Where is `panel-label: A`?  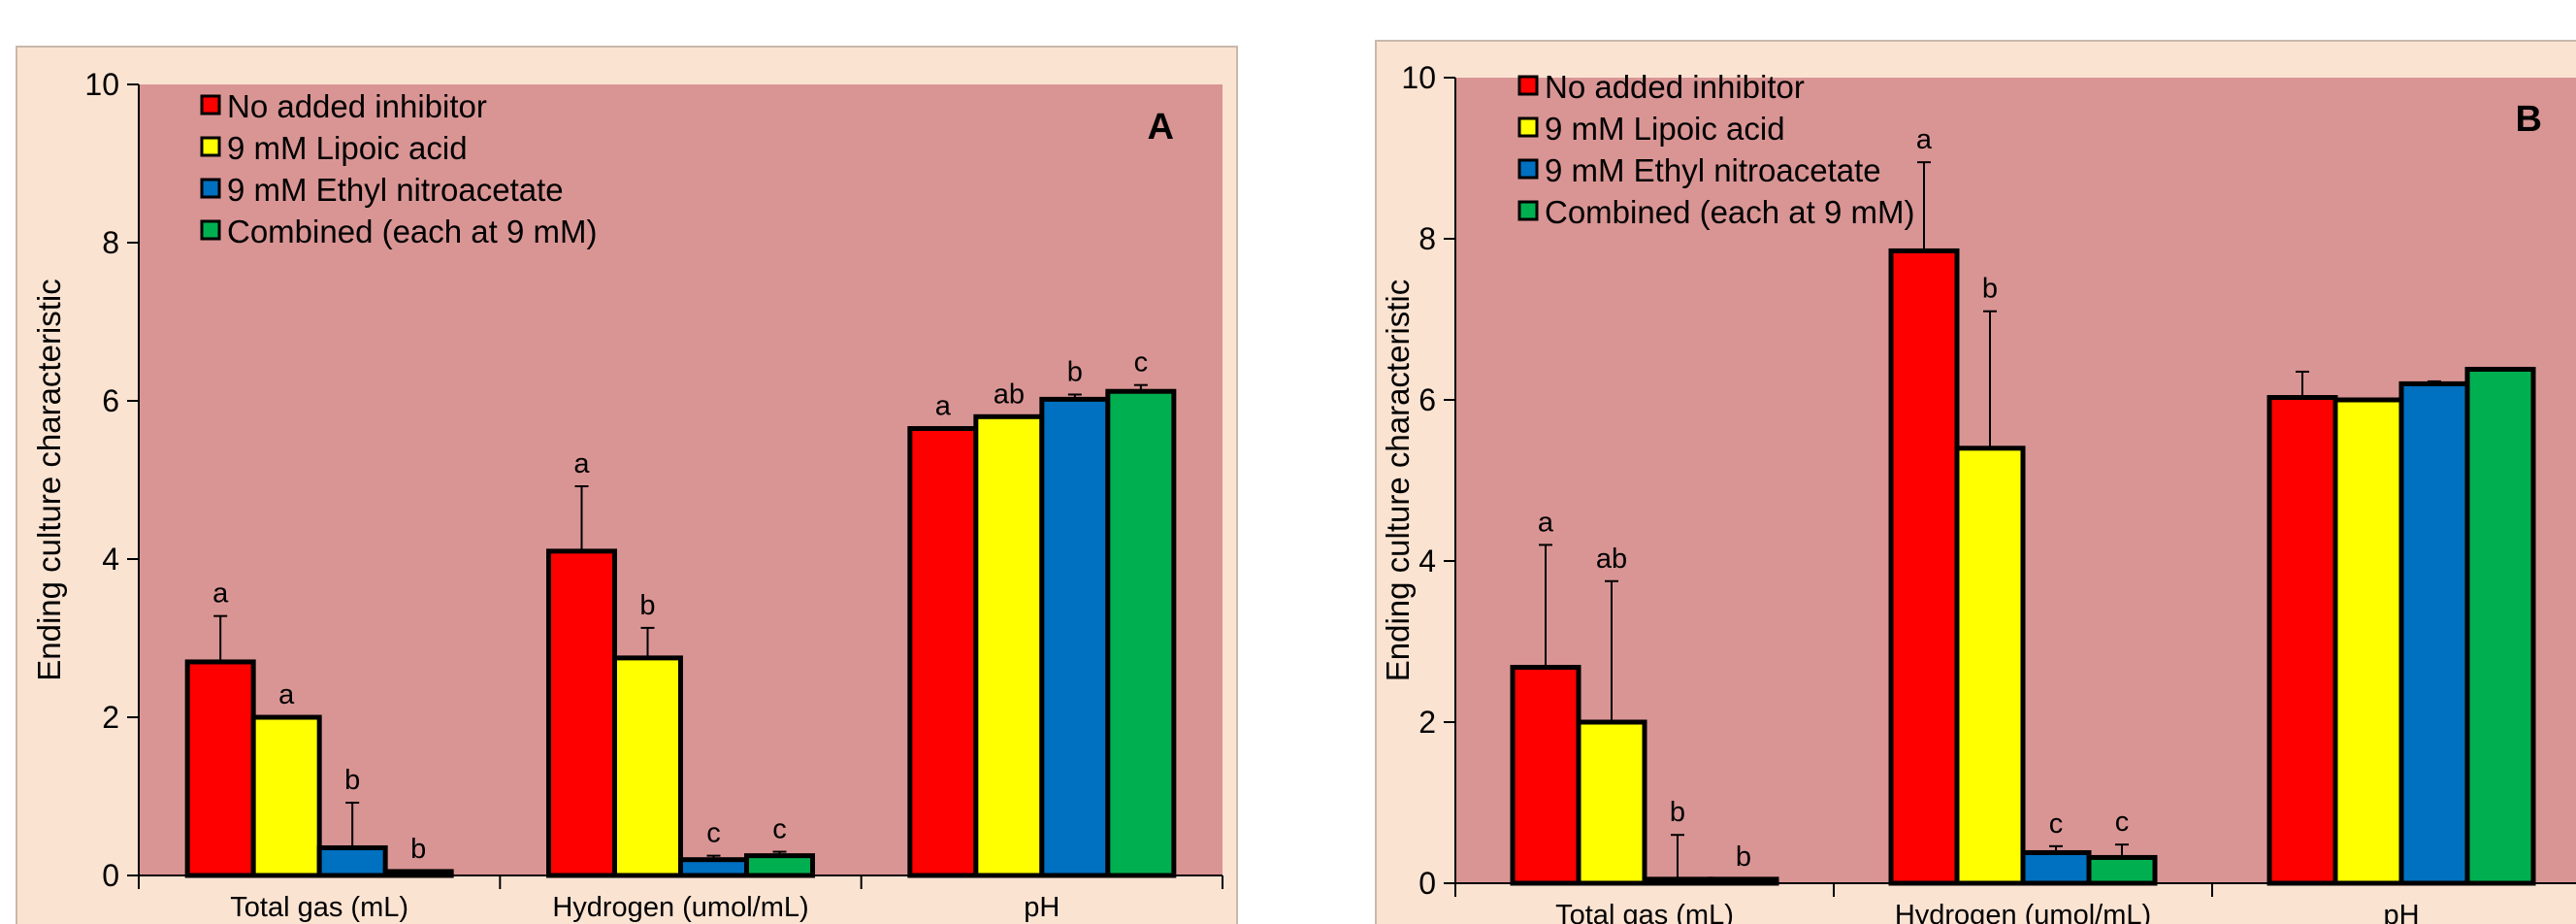 panel-label: A is located at coordinates (1161, 128).